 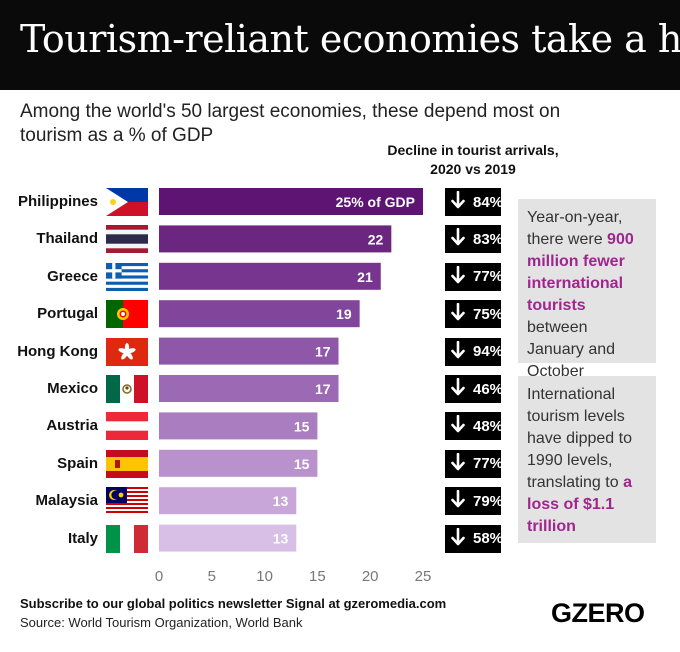 What do you see at coordinates (72, 388) in the screenshot?
I see `country-label: Mexico` at bounding box center [72, 388].